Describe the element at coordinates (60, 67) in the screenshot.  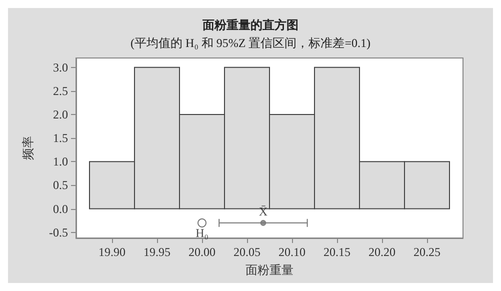
I see `y-tick-label: 3.0` at that location.